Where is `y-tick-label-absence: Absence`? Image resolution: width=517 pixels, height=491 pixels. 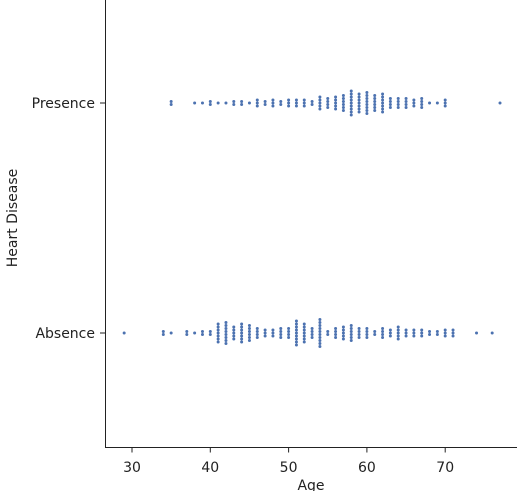 y-tick-label-absence: Absence is located at coordinates (65, 334).